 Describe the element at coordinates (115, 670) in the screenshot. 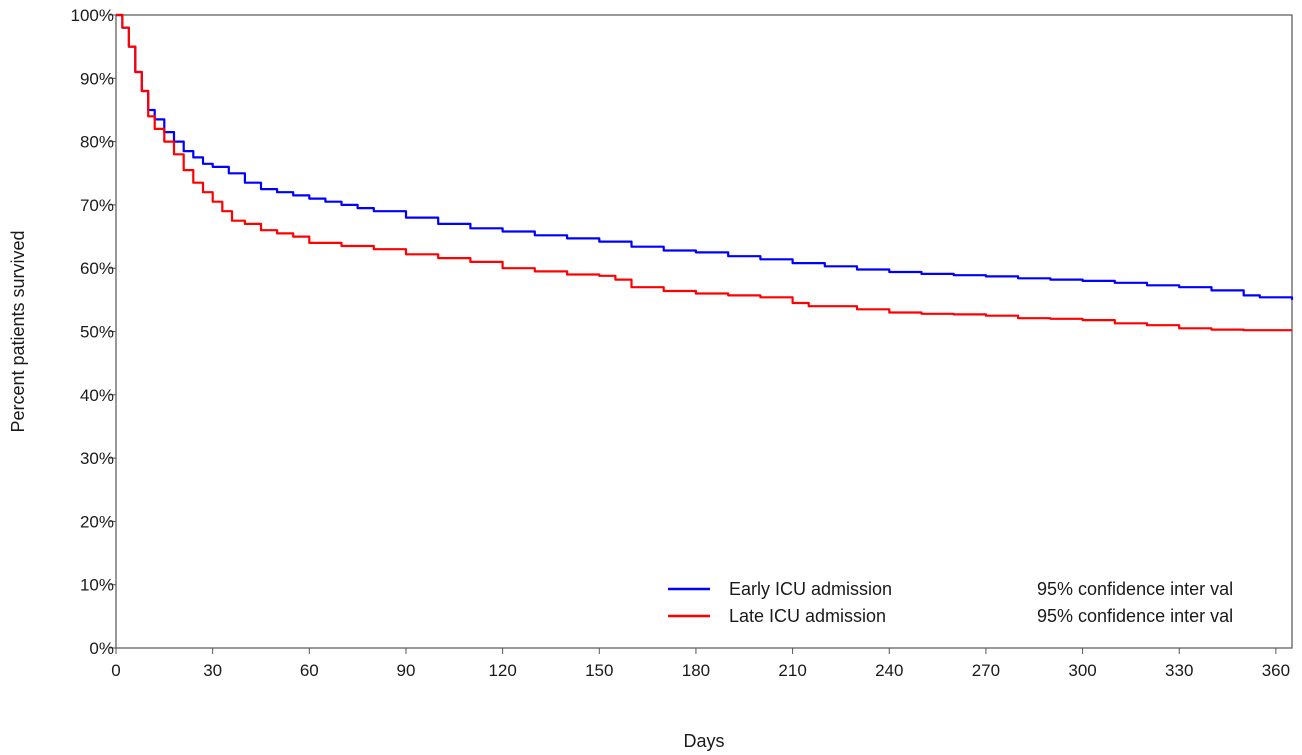

I see `x-tick-label: 0` at that location.